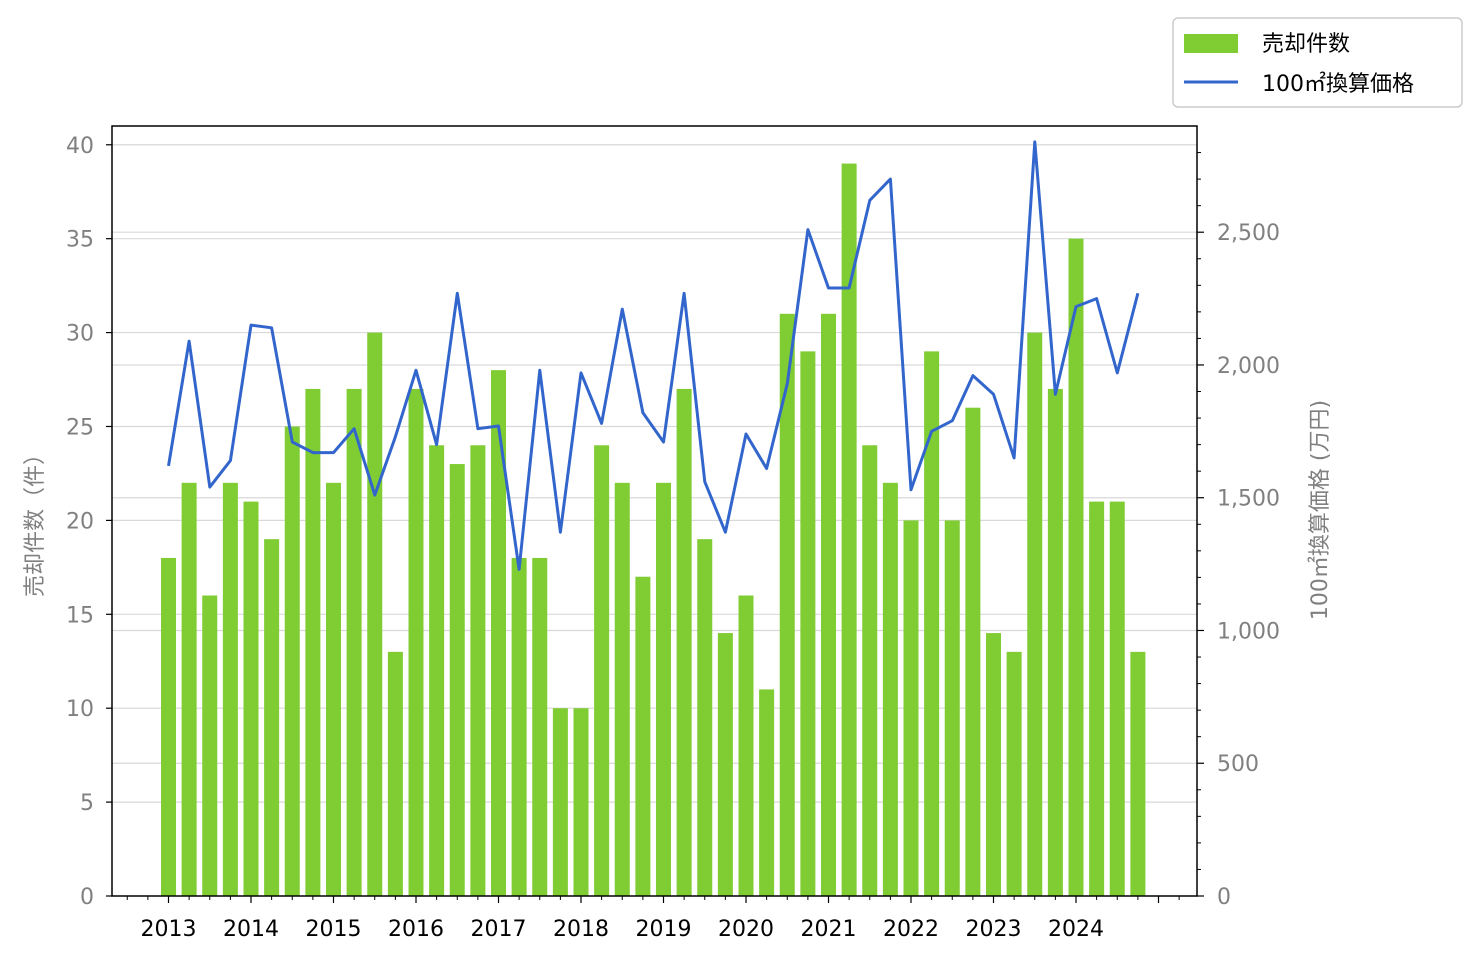 The width and height of the screenshot is (1483, 961). I want to click on x-tick-label-4: 2017, so click(499, 929).